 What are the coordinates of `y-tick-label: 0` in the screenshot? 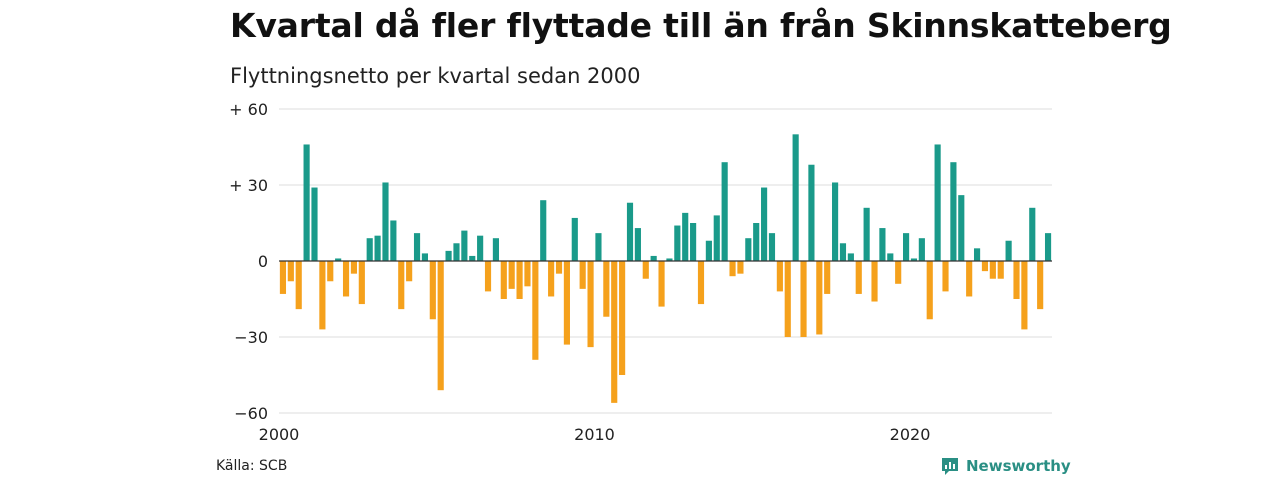 It's located at (263, 261).